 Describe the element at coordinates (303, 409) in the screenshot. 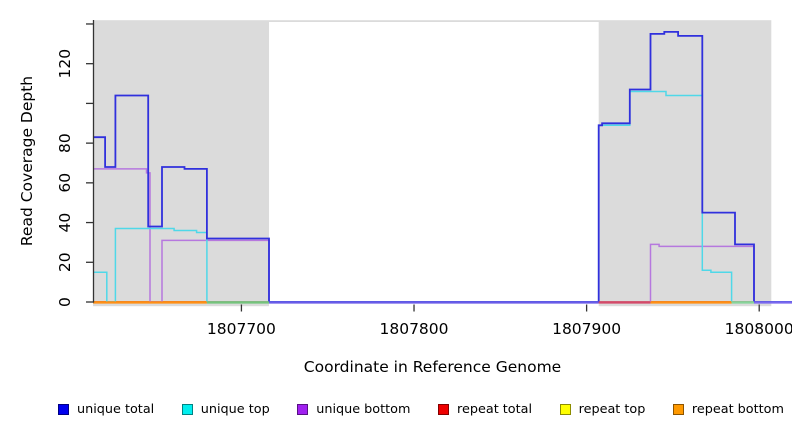

I see `legend-swatch-unique-bottom` at that location.